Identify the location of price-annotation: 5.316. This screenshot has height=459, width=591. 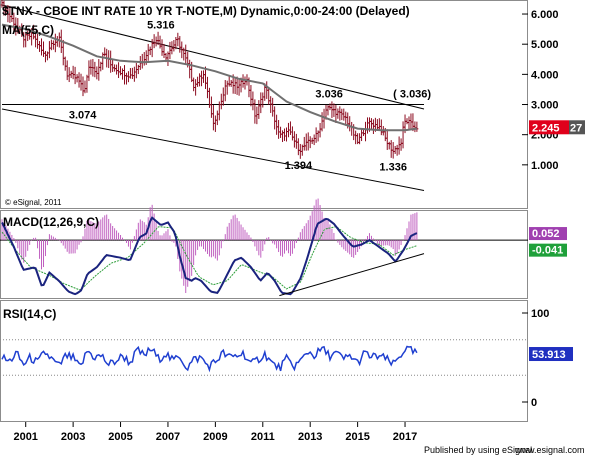
(161, 26).